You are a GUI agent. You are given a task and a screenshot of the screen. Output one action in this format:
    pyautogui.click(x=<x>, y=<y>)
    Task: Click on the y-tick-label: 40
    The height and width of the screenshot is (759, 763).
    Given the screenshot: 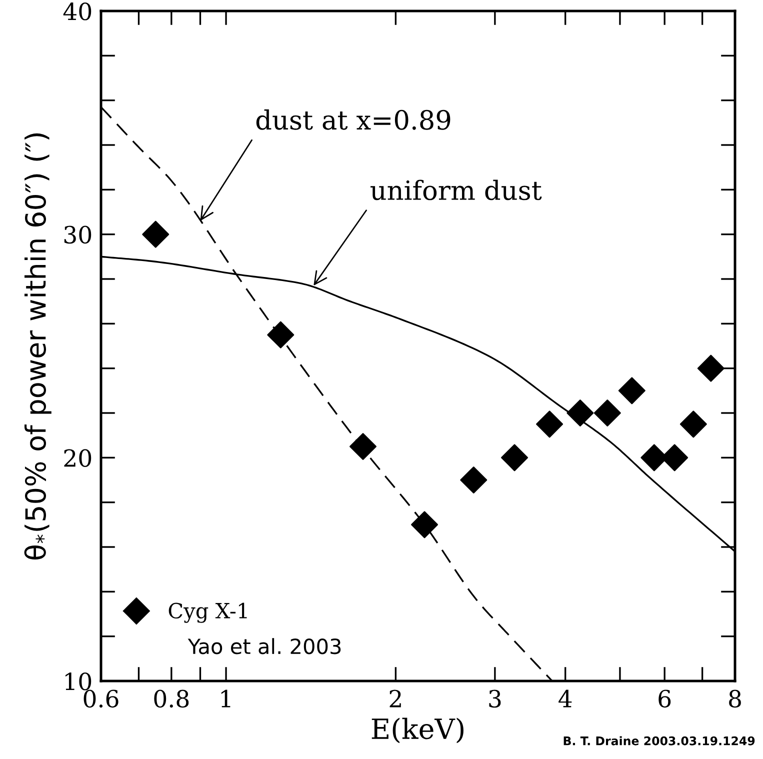 What is the action you would take?
    pyautogui.click(x=77, y=11)
    